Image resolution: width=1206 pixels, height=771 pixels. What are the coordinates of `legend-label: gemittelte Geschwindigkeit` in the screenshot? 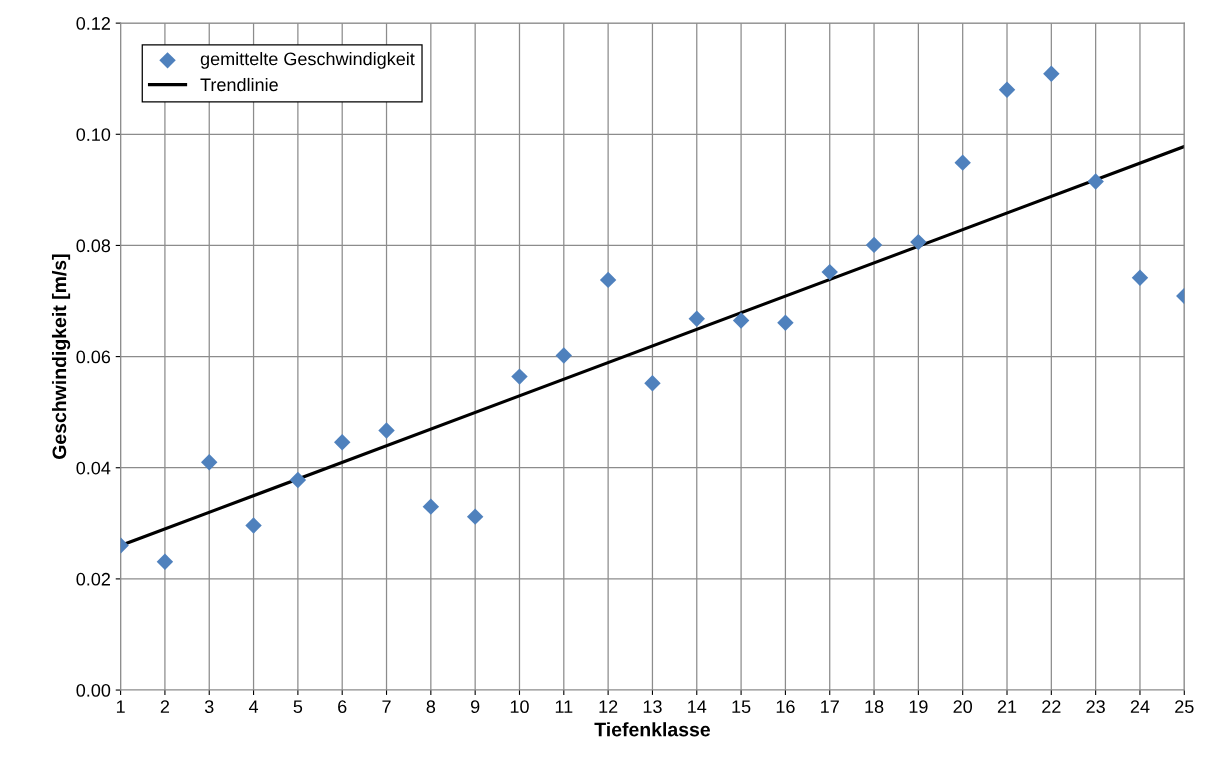 It's located at (307, 60).